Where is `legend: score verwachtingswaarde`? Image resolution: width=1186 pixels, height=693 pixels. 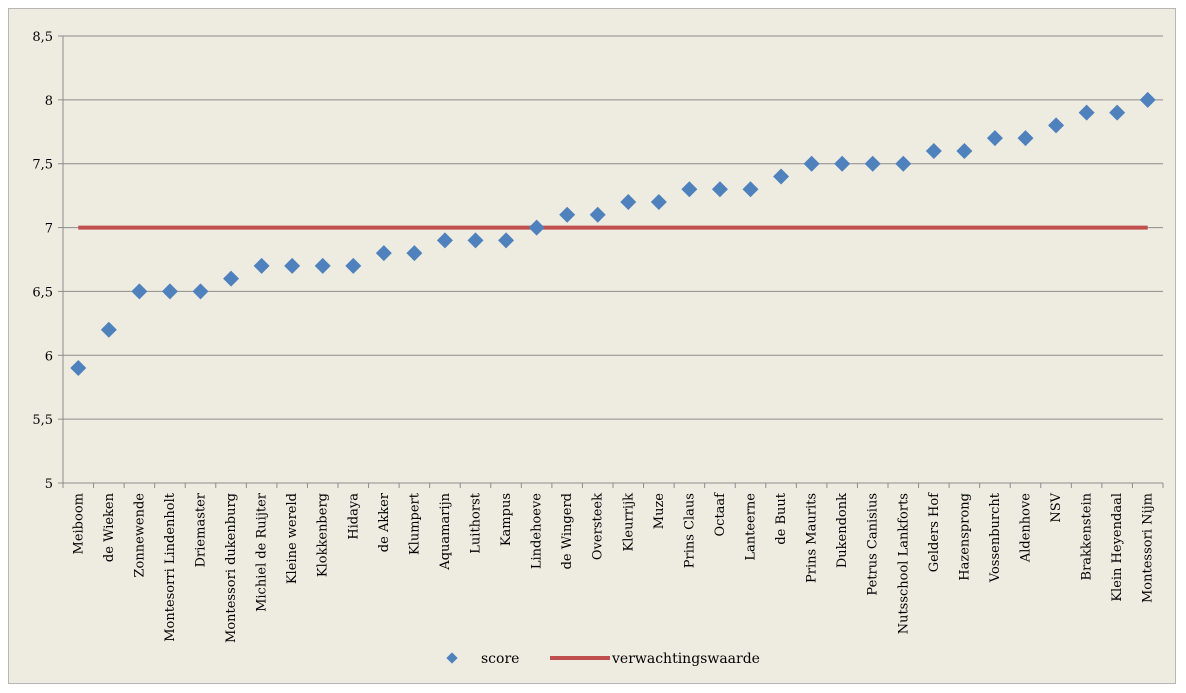 legend: score verwachtingswaarde is located at coordinates (603, 659).